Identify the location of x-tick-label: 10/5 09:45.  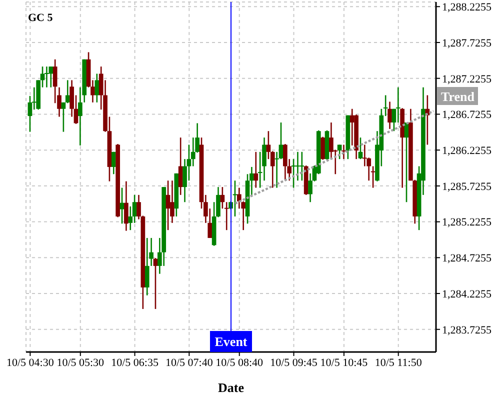
(294, 362).